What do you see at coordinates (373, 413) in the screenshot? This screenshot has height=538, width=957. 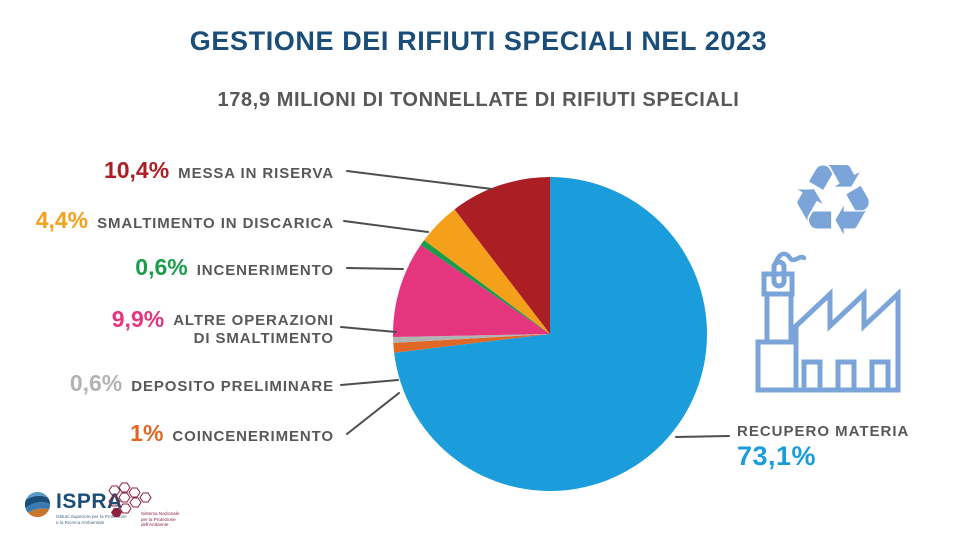 I see `leader-line-coincenerimento` at bounding box center [373, 413].